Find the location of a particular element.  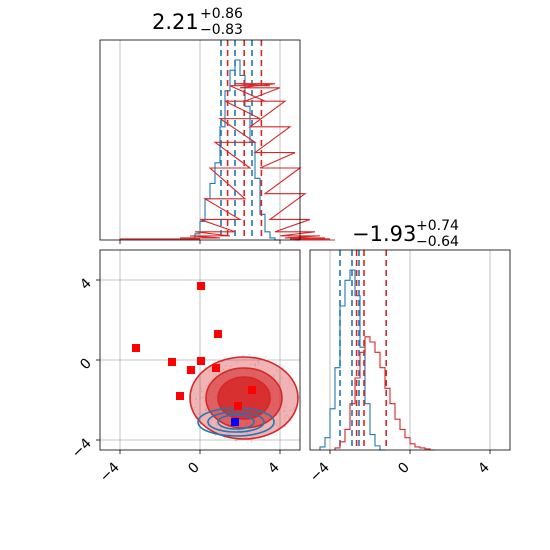

right-title-plus: +0.74 is located at coordinates (437, 226).